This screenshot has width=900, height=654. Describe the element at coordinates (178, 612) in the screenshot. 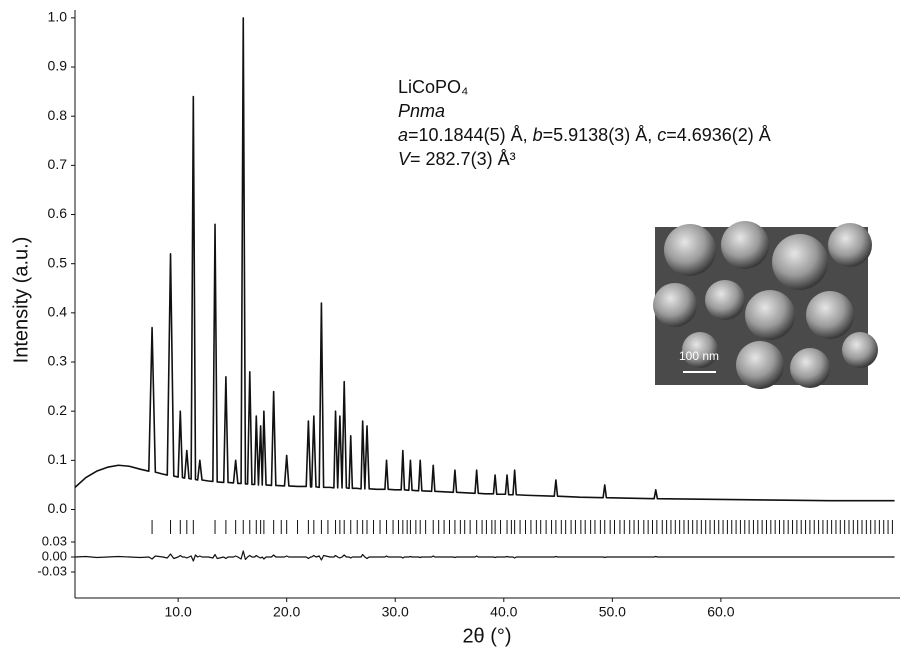

I see `x-tick-label: 10.0` at that location.